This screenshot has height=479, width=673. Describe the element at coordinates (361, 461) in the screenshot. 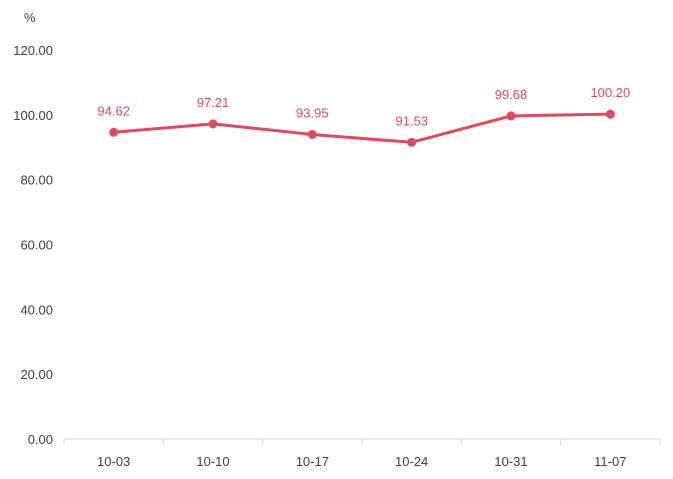

I see `x-axis-tick-labels: 10-03 10-10 10-17 10-24 10-31 11-07` at that location.